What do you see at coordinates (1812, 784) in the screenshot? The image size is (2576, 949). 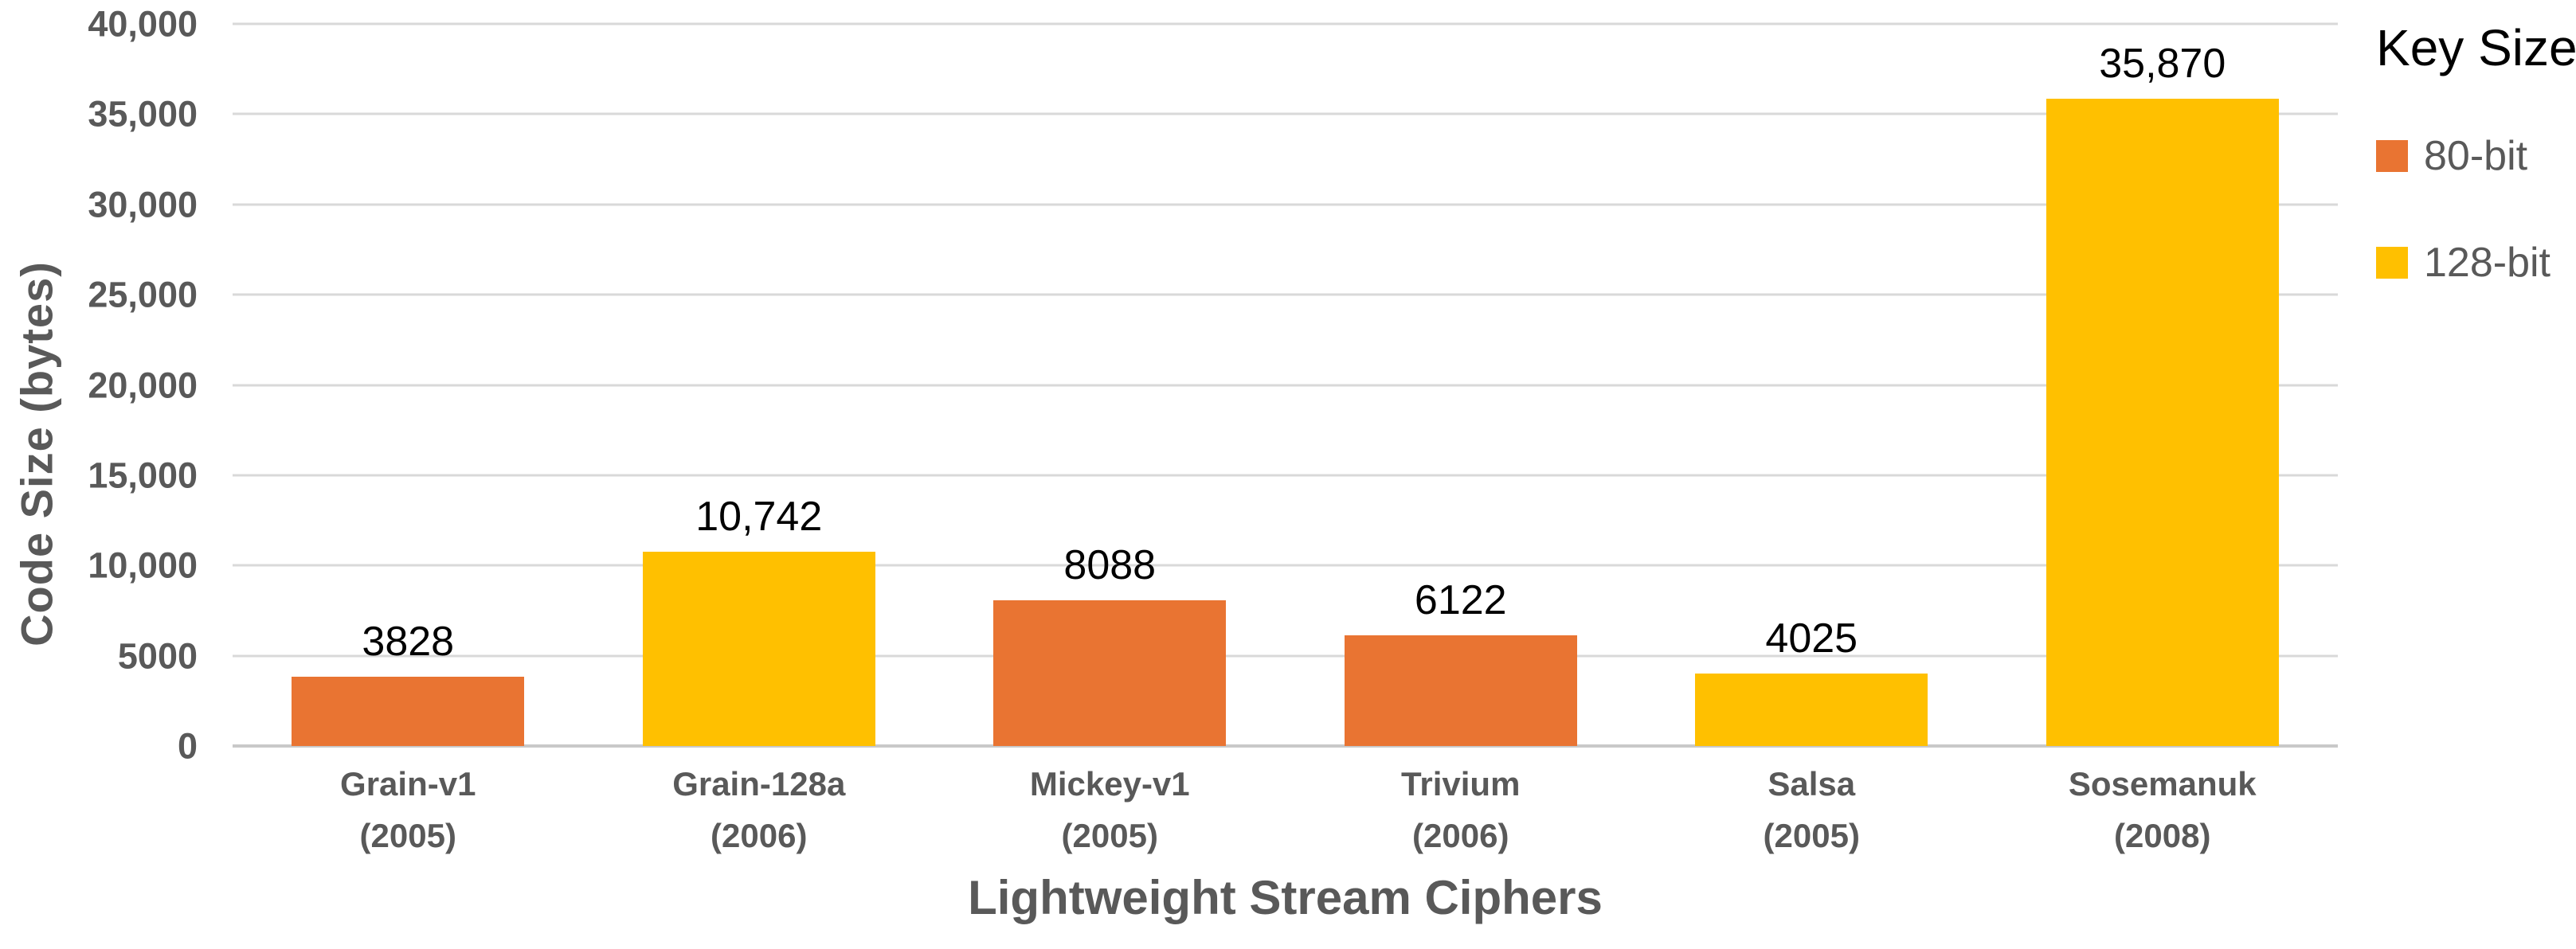 I see `category-name: Salsa` at bounding box center [1812, 784].